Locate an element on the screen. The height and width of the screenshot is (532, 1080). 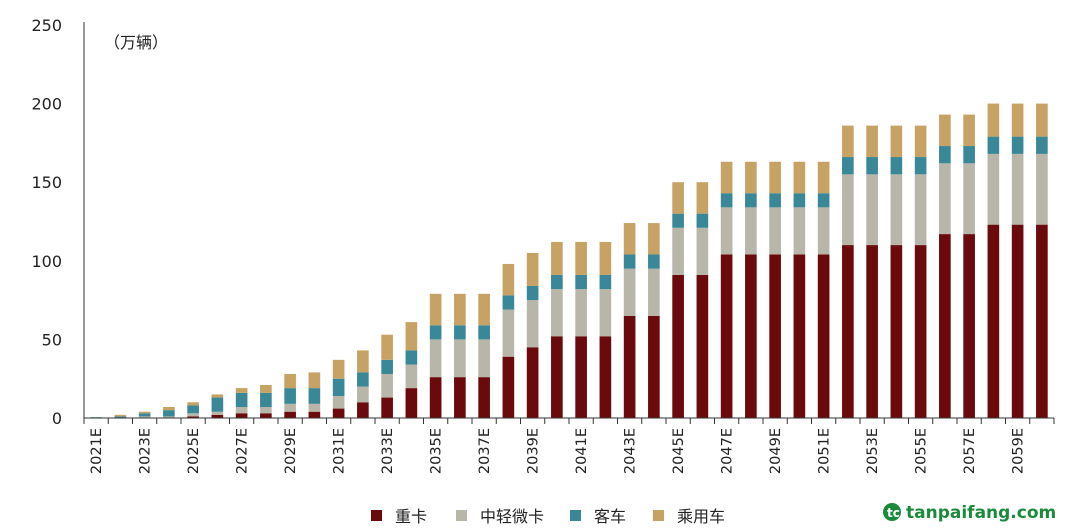
x-tick-label: 2037E is located at coordinates (485, 451).